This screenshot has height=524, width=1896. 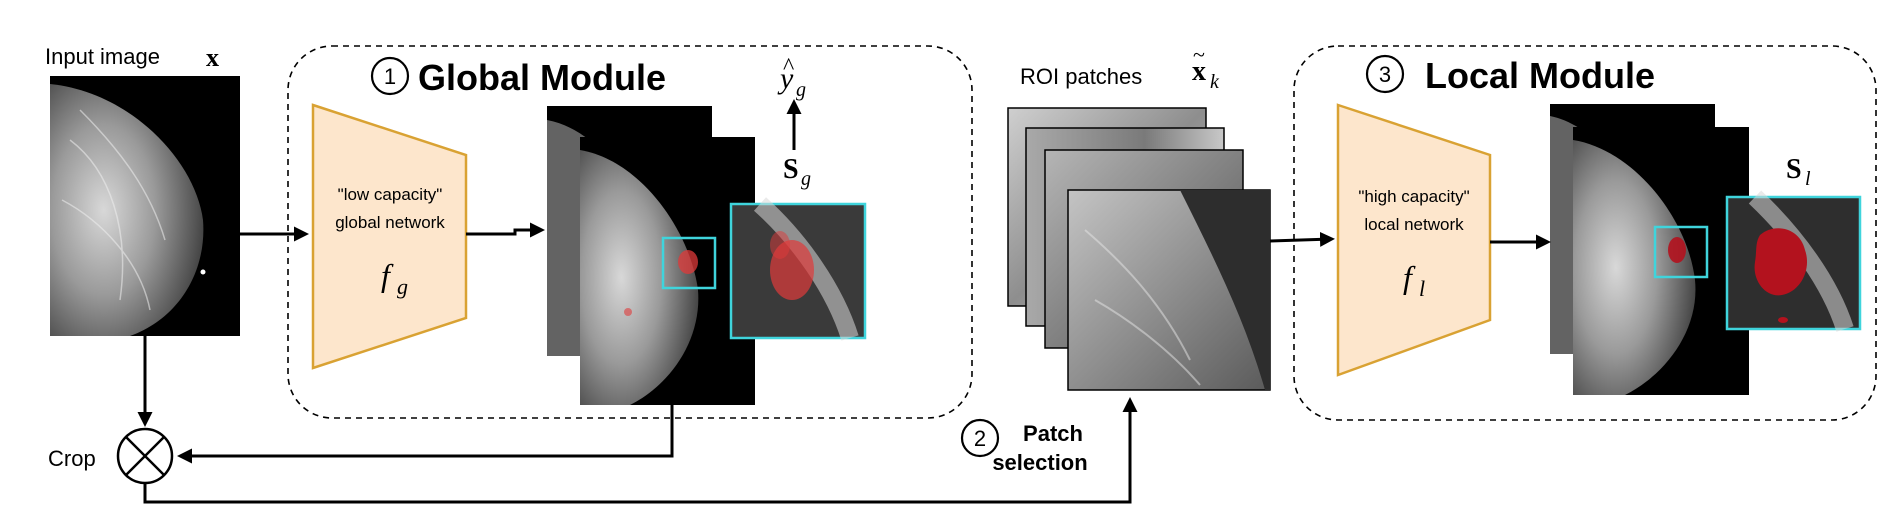 I want to click on local-roi-highlight, so click(x=1681, y=252).